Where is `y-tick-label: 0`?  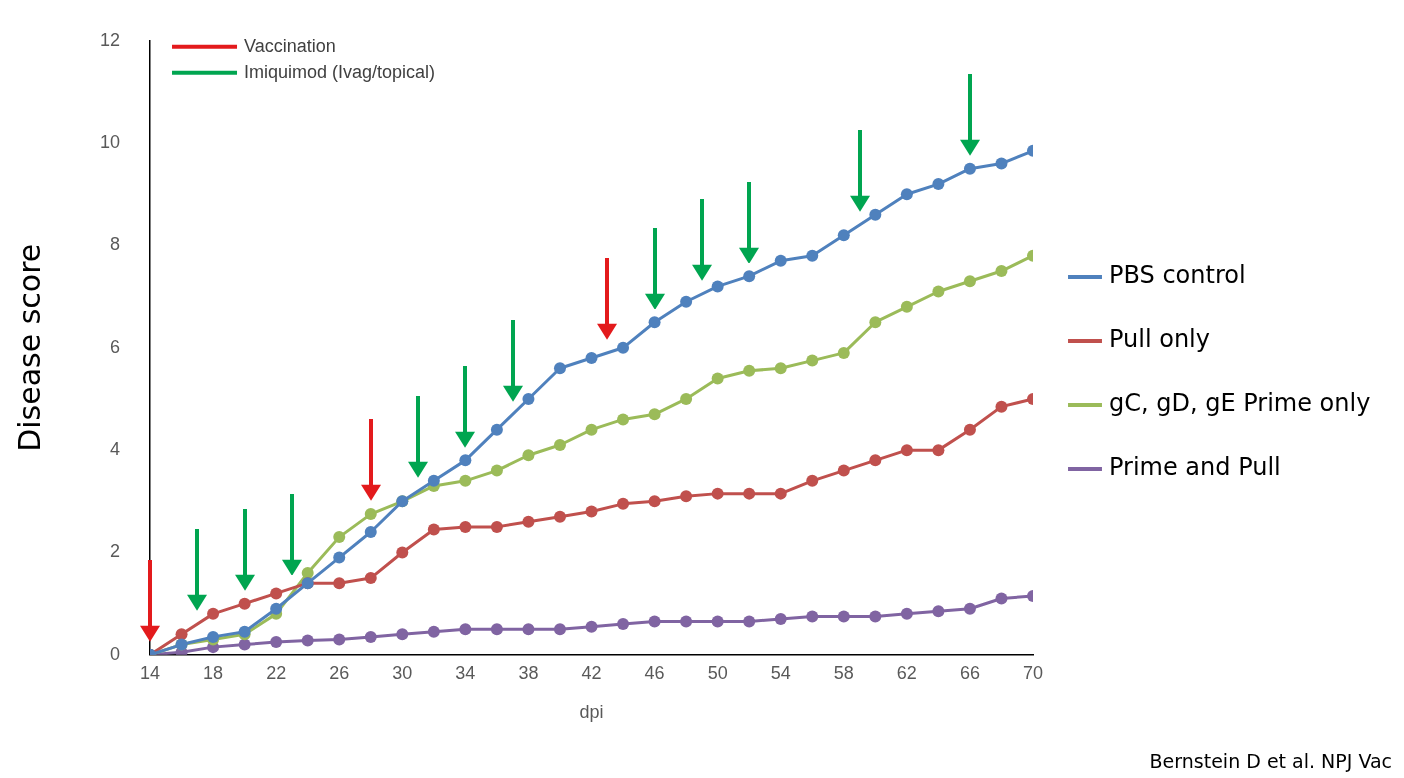 y-tick-label: 0 is located at coordinates (115, 653).